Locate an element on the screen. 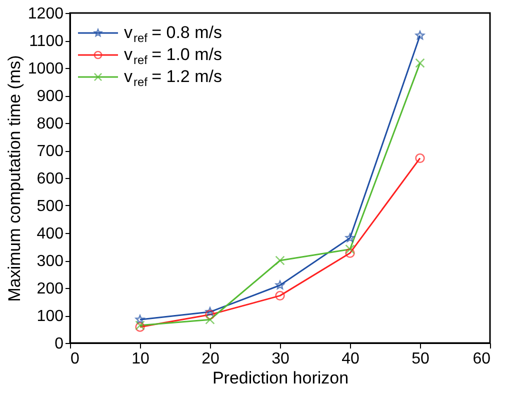  y-tick-label: 700 is located at coordinates (50, 151).